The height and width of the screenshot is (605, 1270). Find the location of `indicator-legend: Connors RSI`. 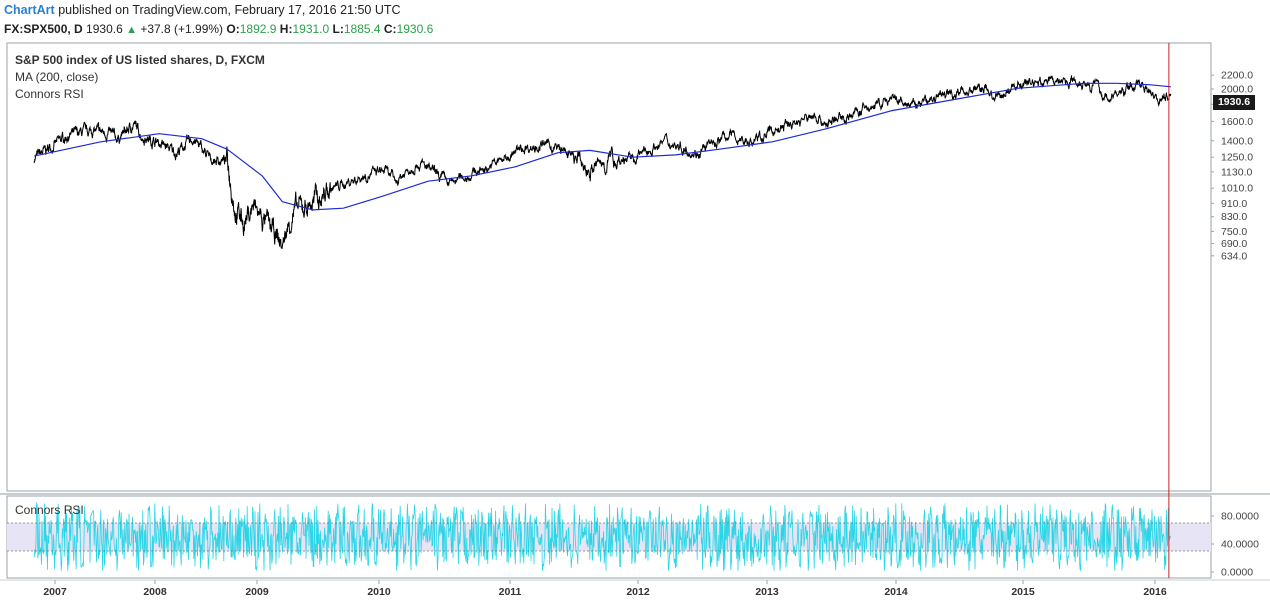

indicator-legend: Connors RSI is located at coordinates (49, 94).